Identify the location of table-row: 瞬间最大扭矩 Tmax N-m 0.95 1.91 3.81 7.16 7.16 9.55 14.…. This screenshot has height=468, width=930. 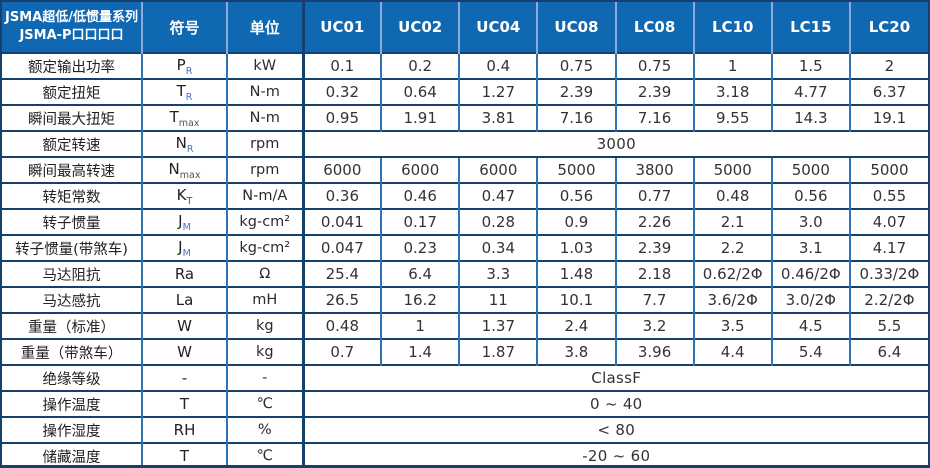
(465, 117).